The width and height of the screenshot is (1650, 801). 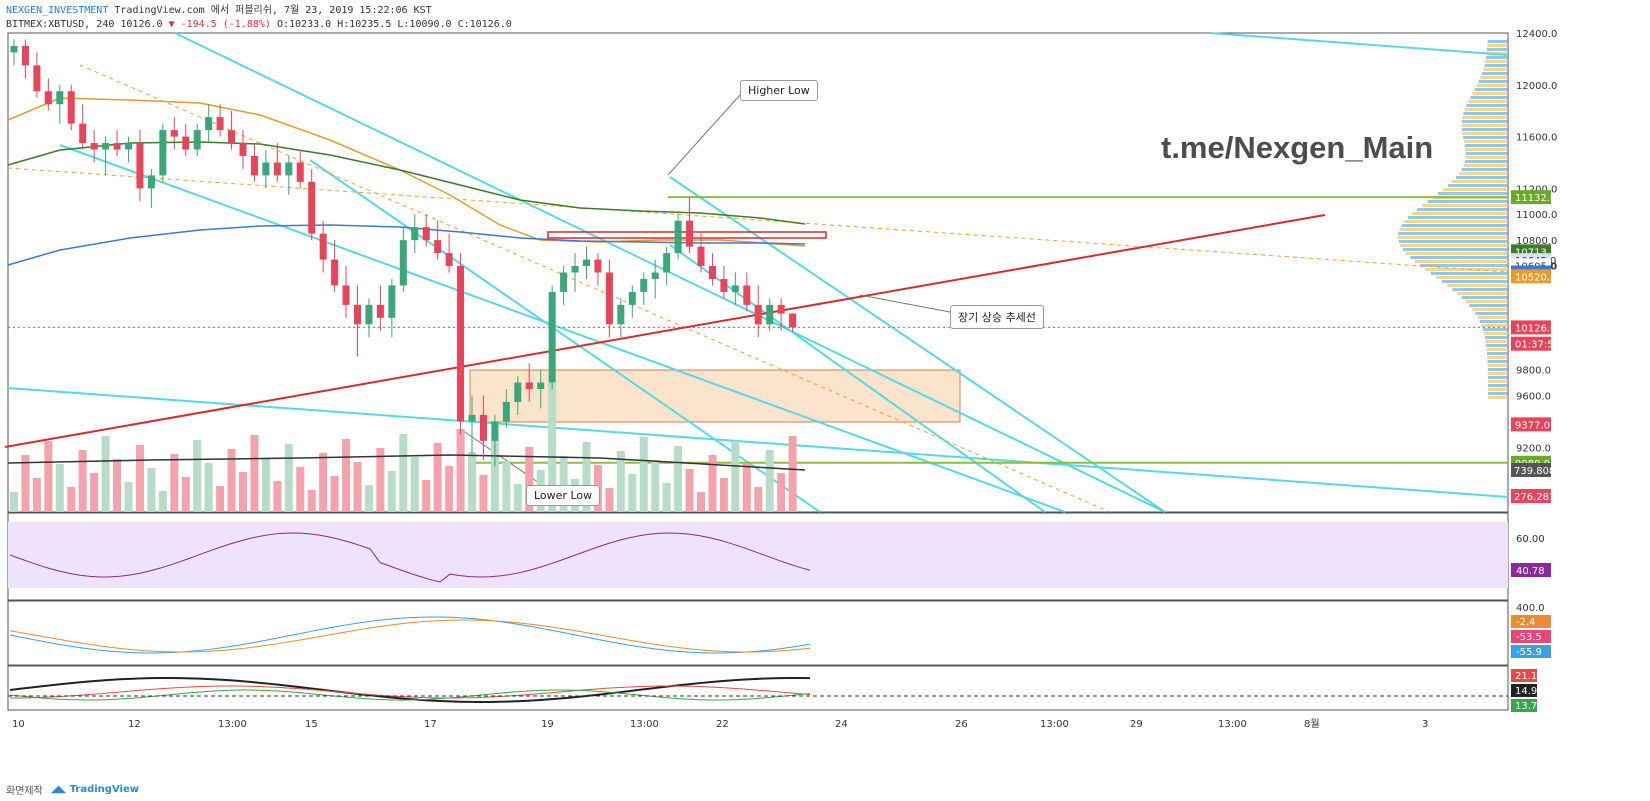 What do you see at coordinates (430, 724) in the screenshot?
I see `x-tick-label: 17` at bounding box center [430, 724].